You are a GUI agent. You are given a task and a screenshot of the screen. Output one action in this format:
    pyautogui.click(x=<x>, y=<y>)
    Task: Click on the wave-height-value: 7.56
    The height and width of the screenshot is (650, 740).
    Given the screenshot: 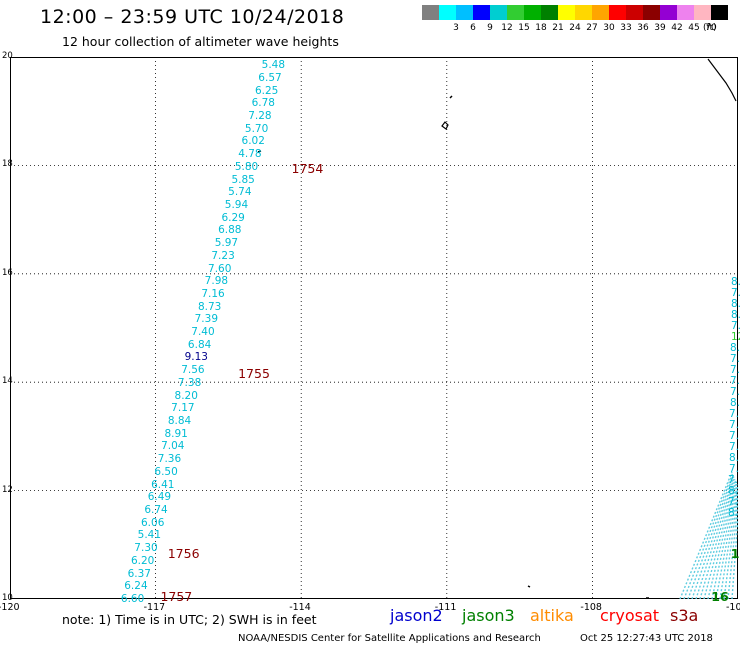 What is the action you would take?
    pyautogui.click(x=193, y=370)
    